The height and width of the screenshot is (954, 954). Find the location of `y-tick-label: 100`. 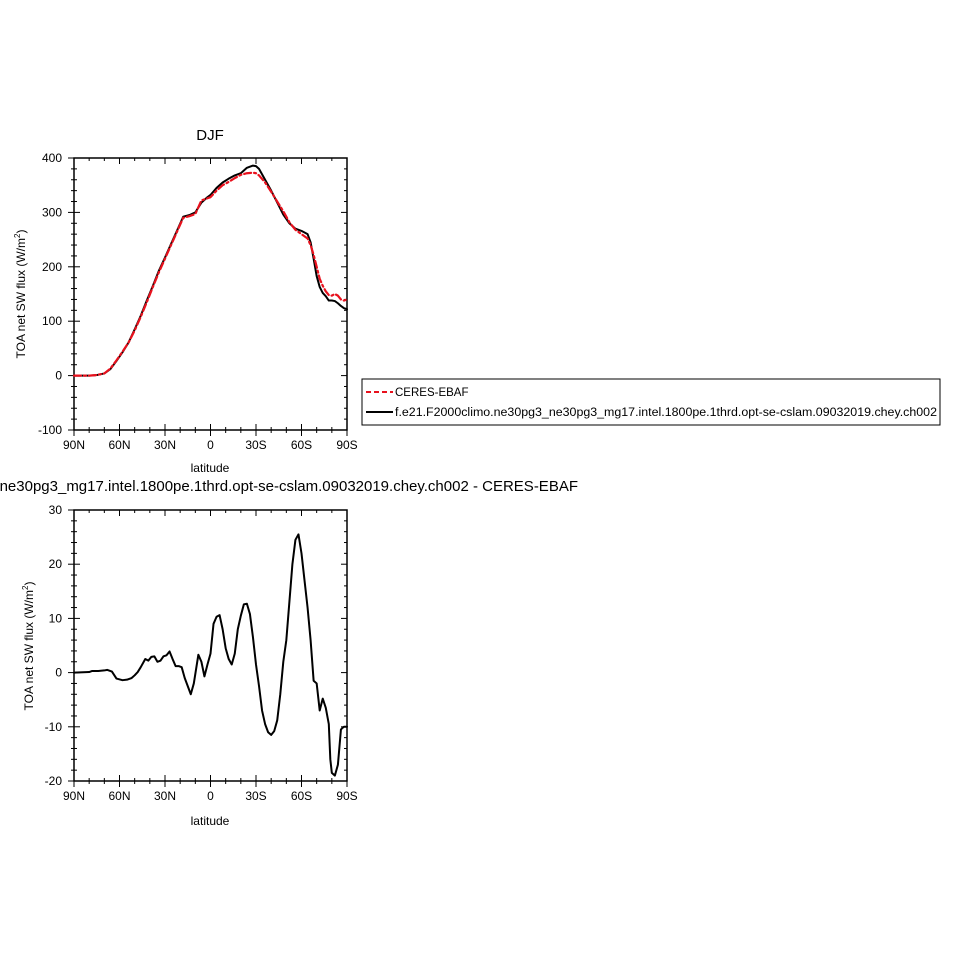

y-tick-label: 100 is located at coordinates (52, 321).